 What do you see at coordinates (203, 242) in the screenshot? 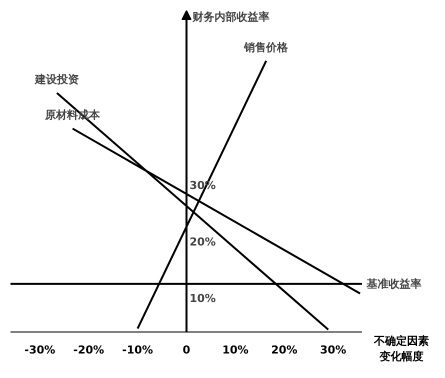
I see `y-tick-label: 20%` at bounding box center [203, 242].